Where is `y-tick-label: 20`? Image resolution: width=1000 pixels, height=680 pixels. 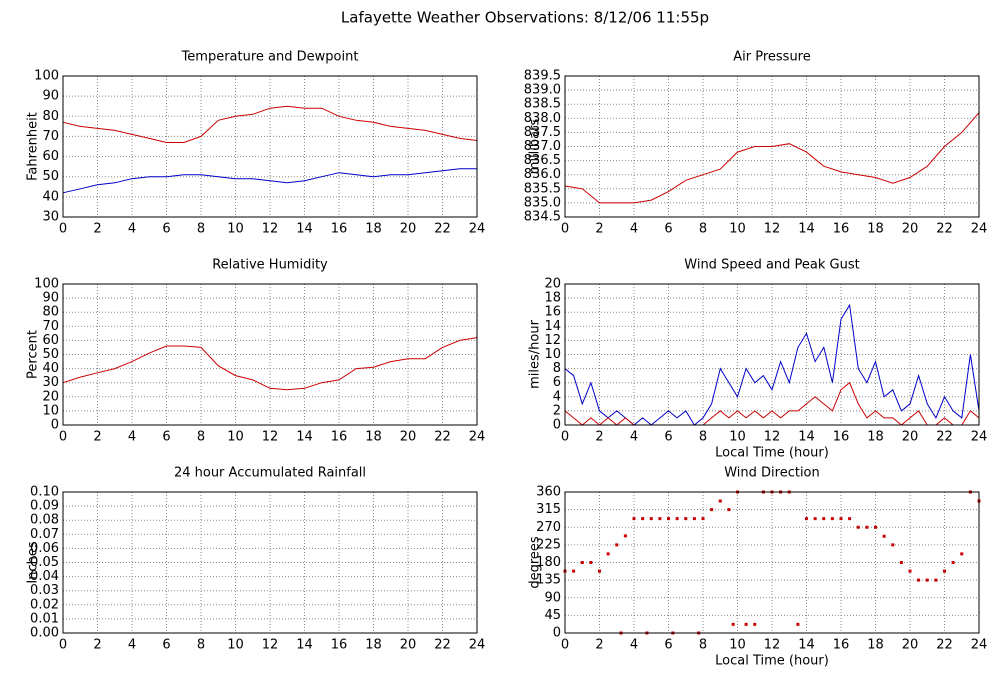 y-tick-label: 20 is located at coordinates (50, 396).